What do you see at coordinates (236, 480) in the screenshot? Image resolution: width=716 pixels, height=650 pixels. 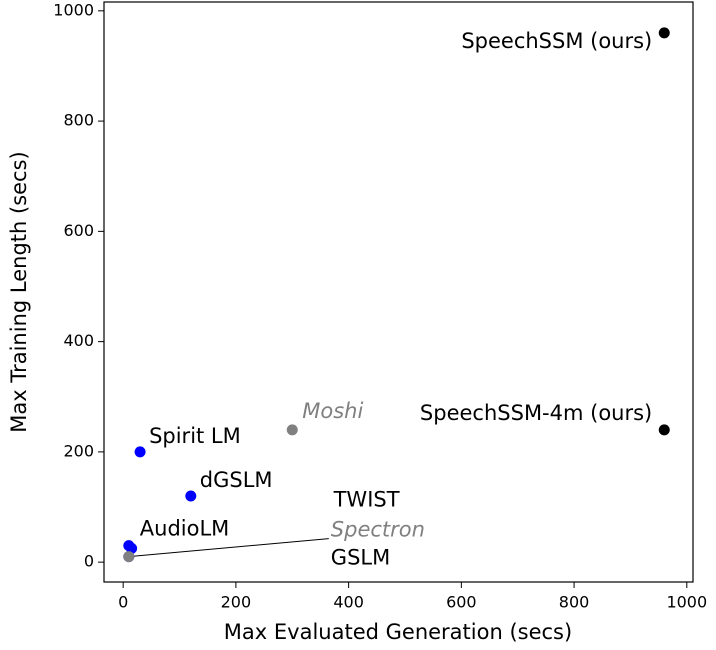 I see `point-label: dGSLM` at bounding box center [236, 480].